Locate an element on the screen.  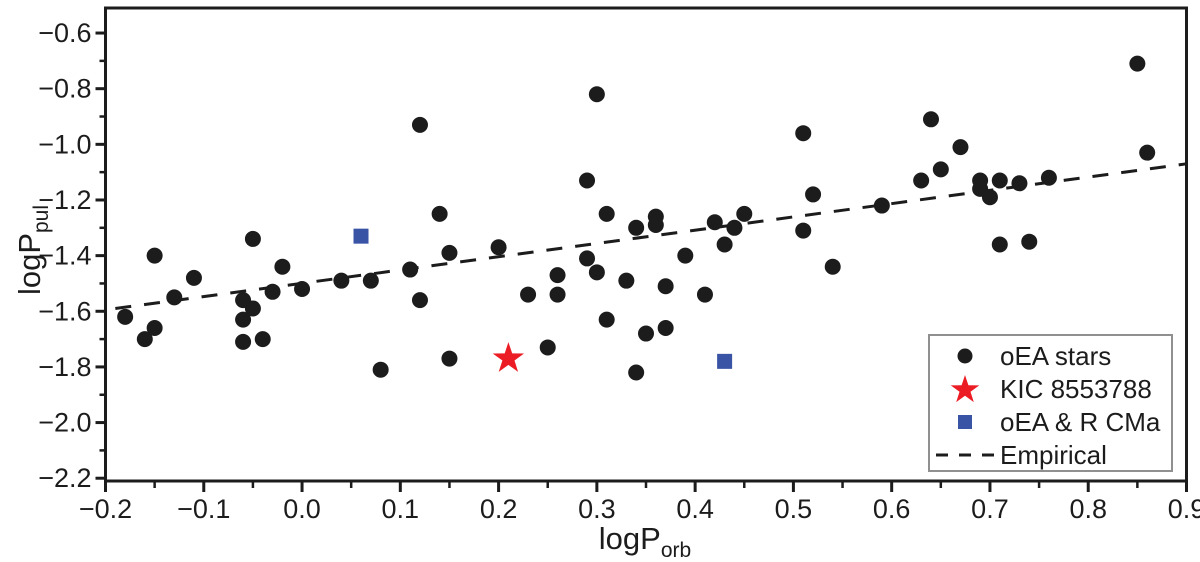
legend-circle-glyph is located at coordinates (965, 355).